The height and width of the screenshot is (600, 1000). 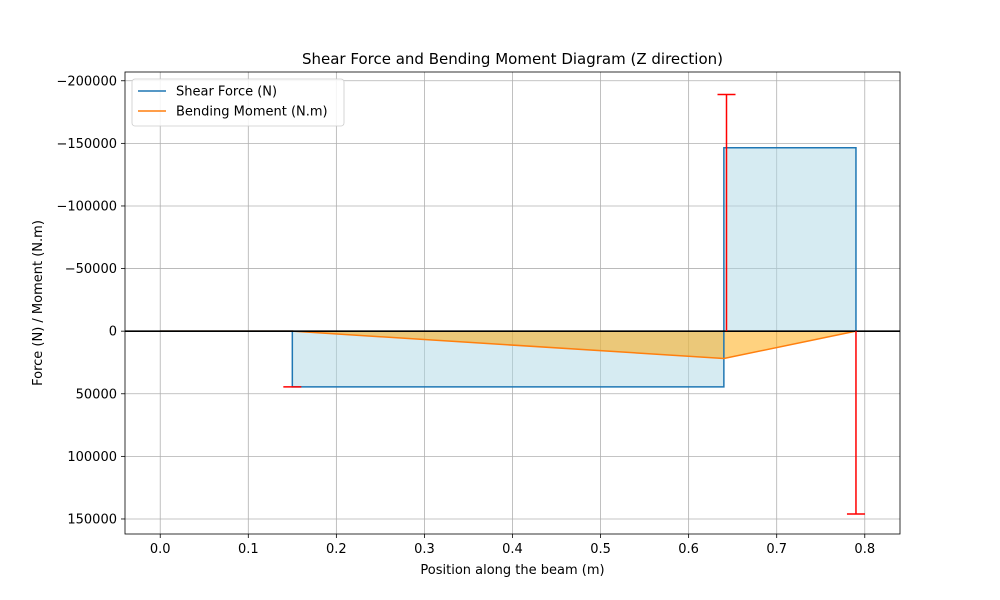 I want to click on y-tick-label: 150000, so click(x=92, y=519).